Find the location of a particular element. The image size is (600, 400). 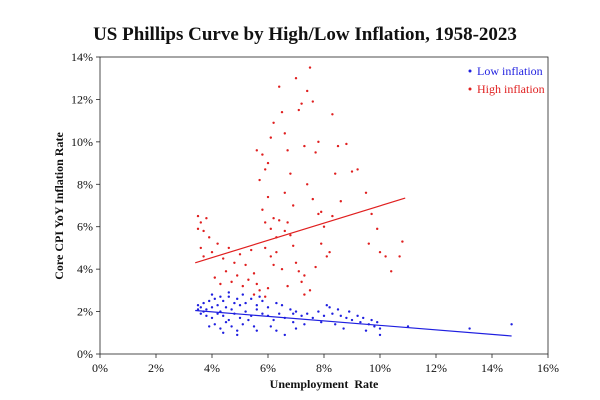

x-tick-label: 2% is located at coordinates (156, 368).